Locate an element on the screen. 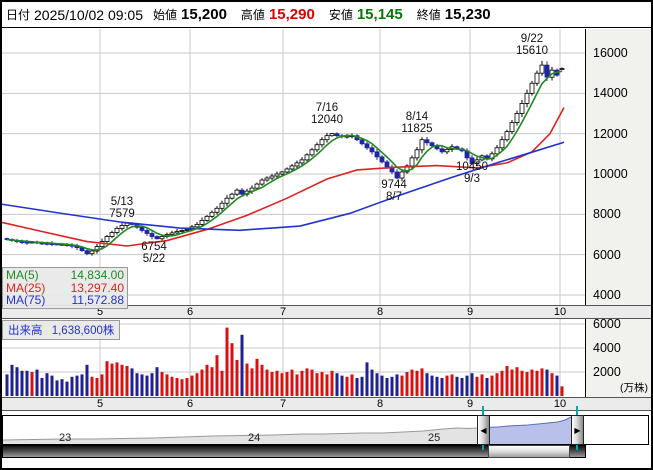 The width and height of the screenshot is (653, 470). scrollbar-thumb is located at coordinates (529, 451).